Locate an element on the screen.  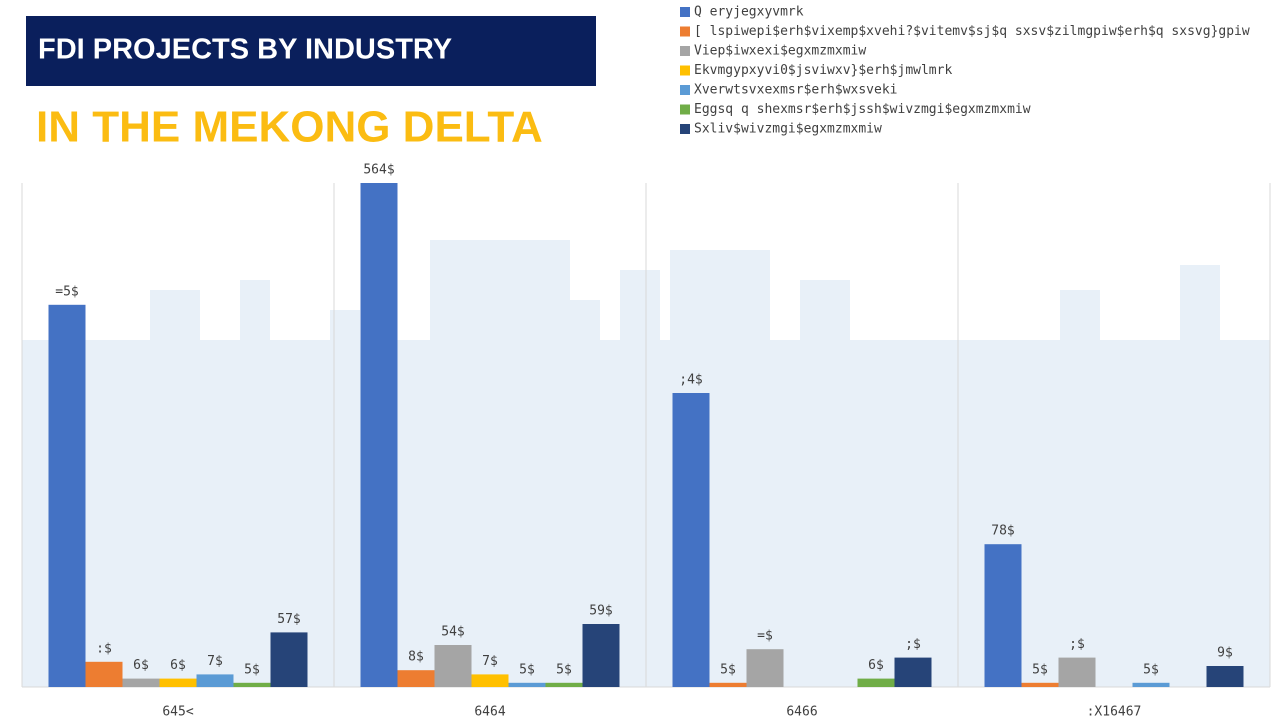
value-label: 59$ is located at coordinates (601, 611).